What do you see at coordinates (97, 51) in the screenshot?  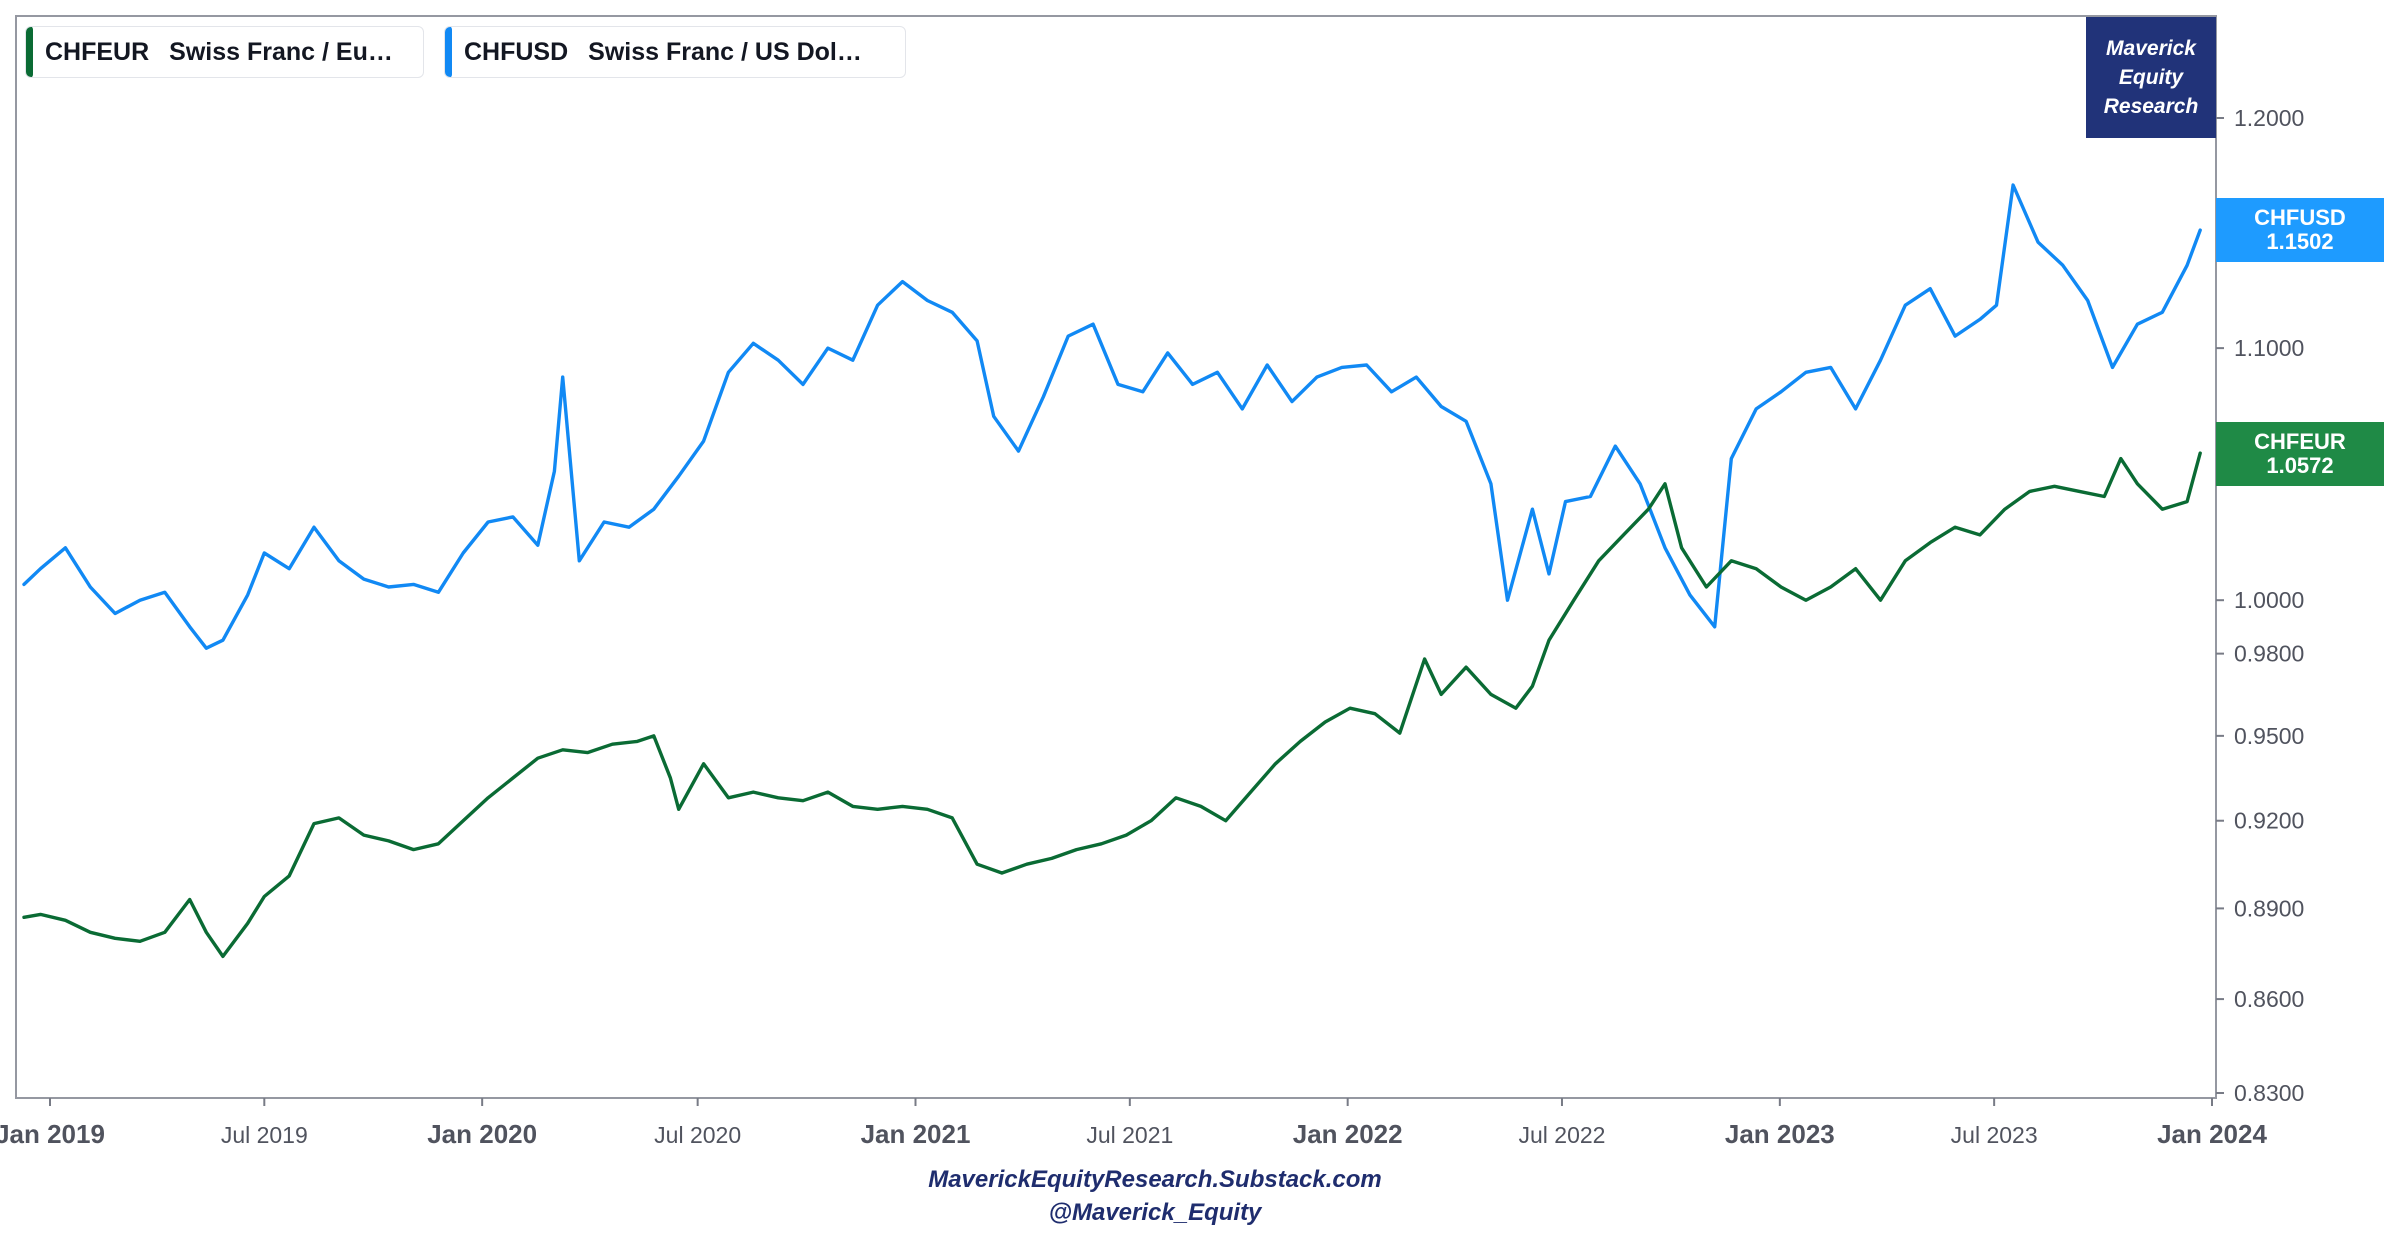 I see `legend-symbol-chfeur: CHFEUR` at bounding box center [97, 51].